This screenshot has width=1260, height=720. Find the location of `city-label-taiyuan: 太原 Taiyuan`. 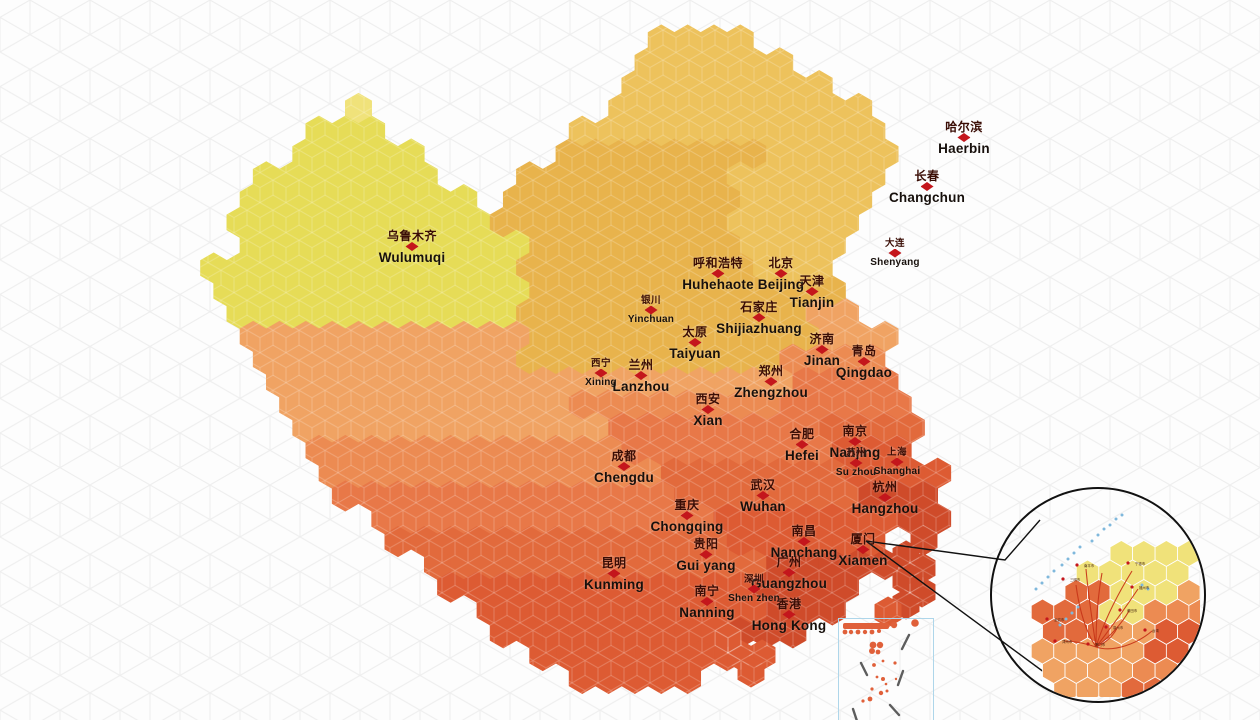

city-label-taiyuan: 太原 Taiyuan is located at coordinates (694, 343).